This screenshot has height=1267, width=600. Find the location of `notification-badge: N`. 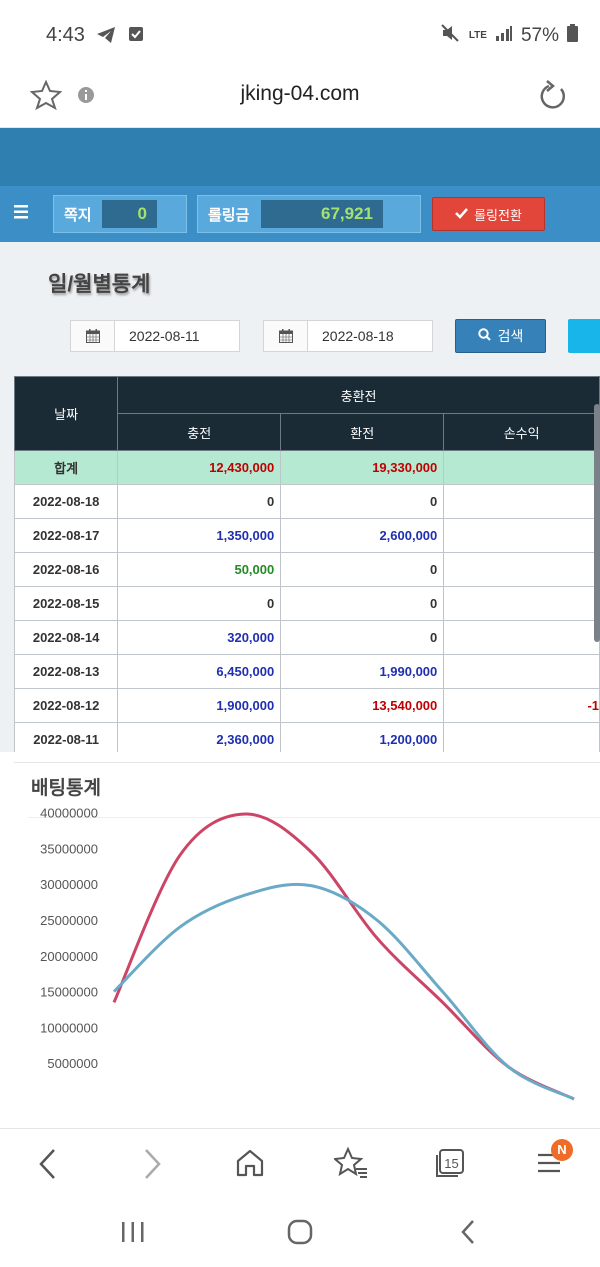

notification-badge: N is located at coordinates (562, 1150).